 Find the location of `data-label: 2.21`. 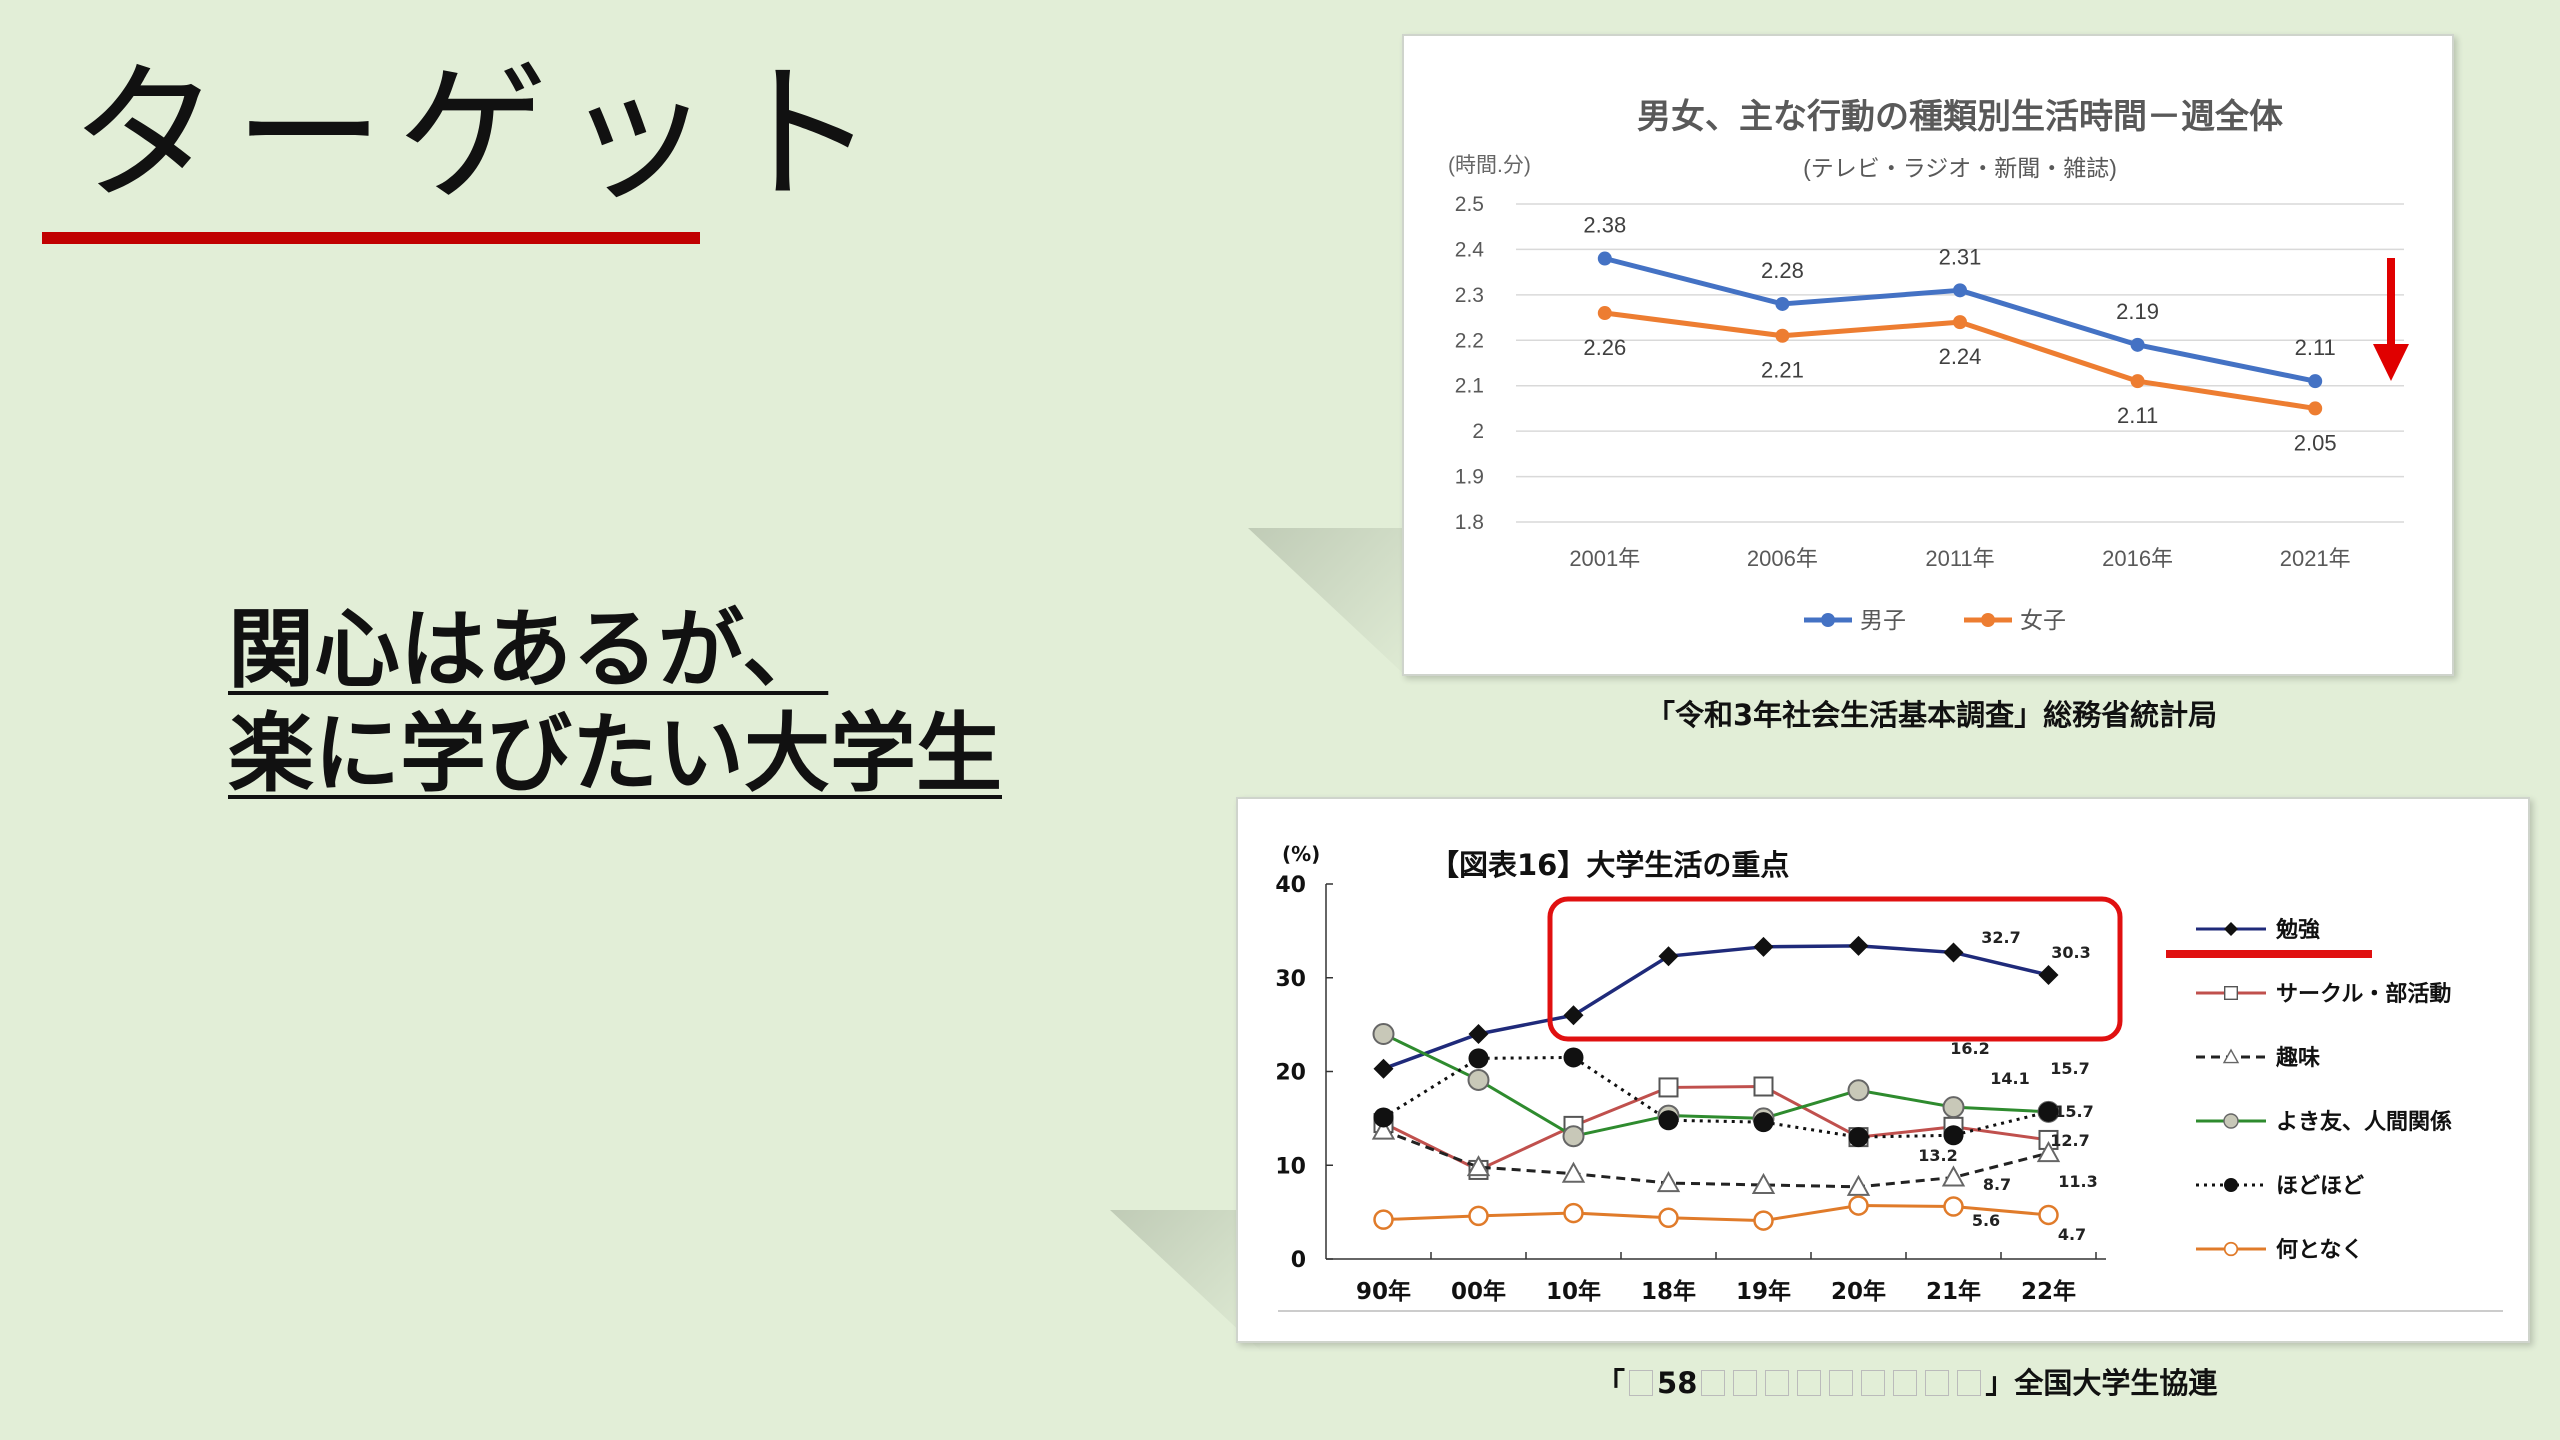

data-label: 2.21 is located at coordinates (1782, 370).